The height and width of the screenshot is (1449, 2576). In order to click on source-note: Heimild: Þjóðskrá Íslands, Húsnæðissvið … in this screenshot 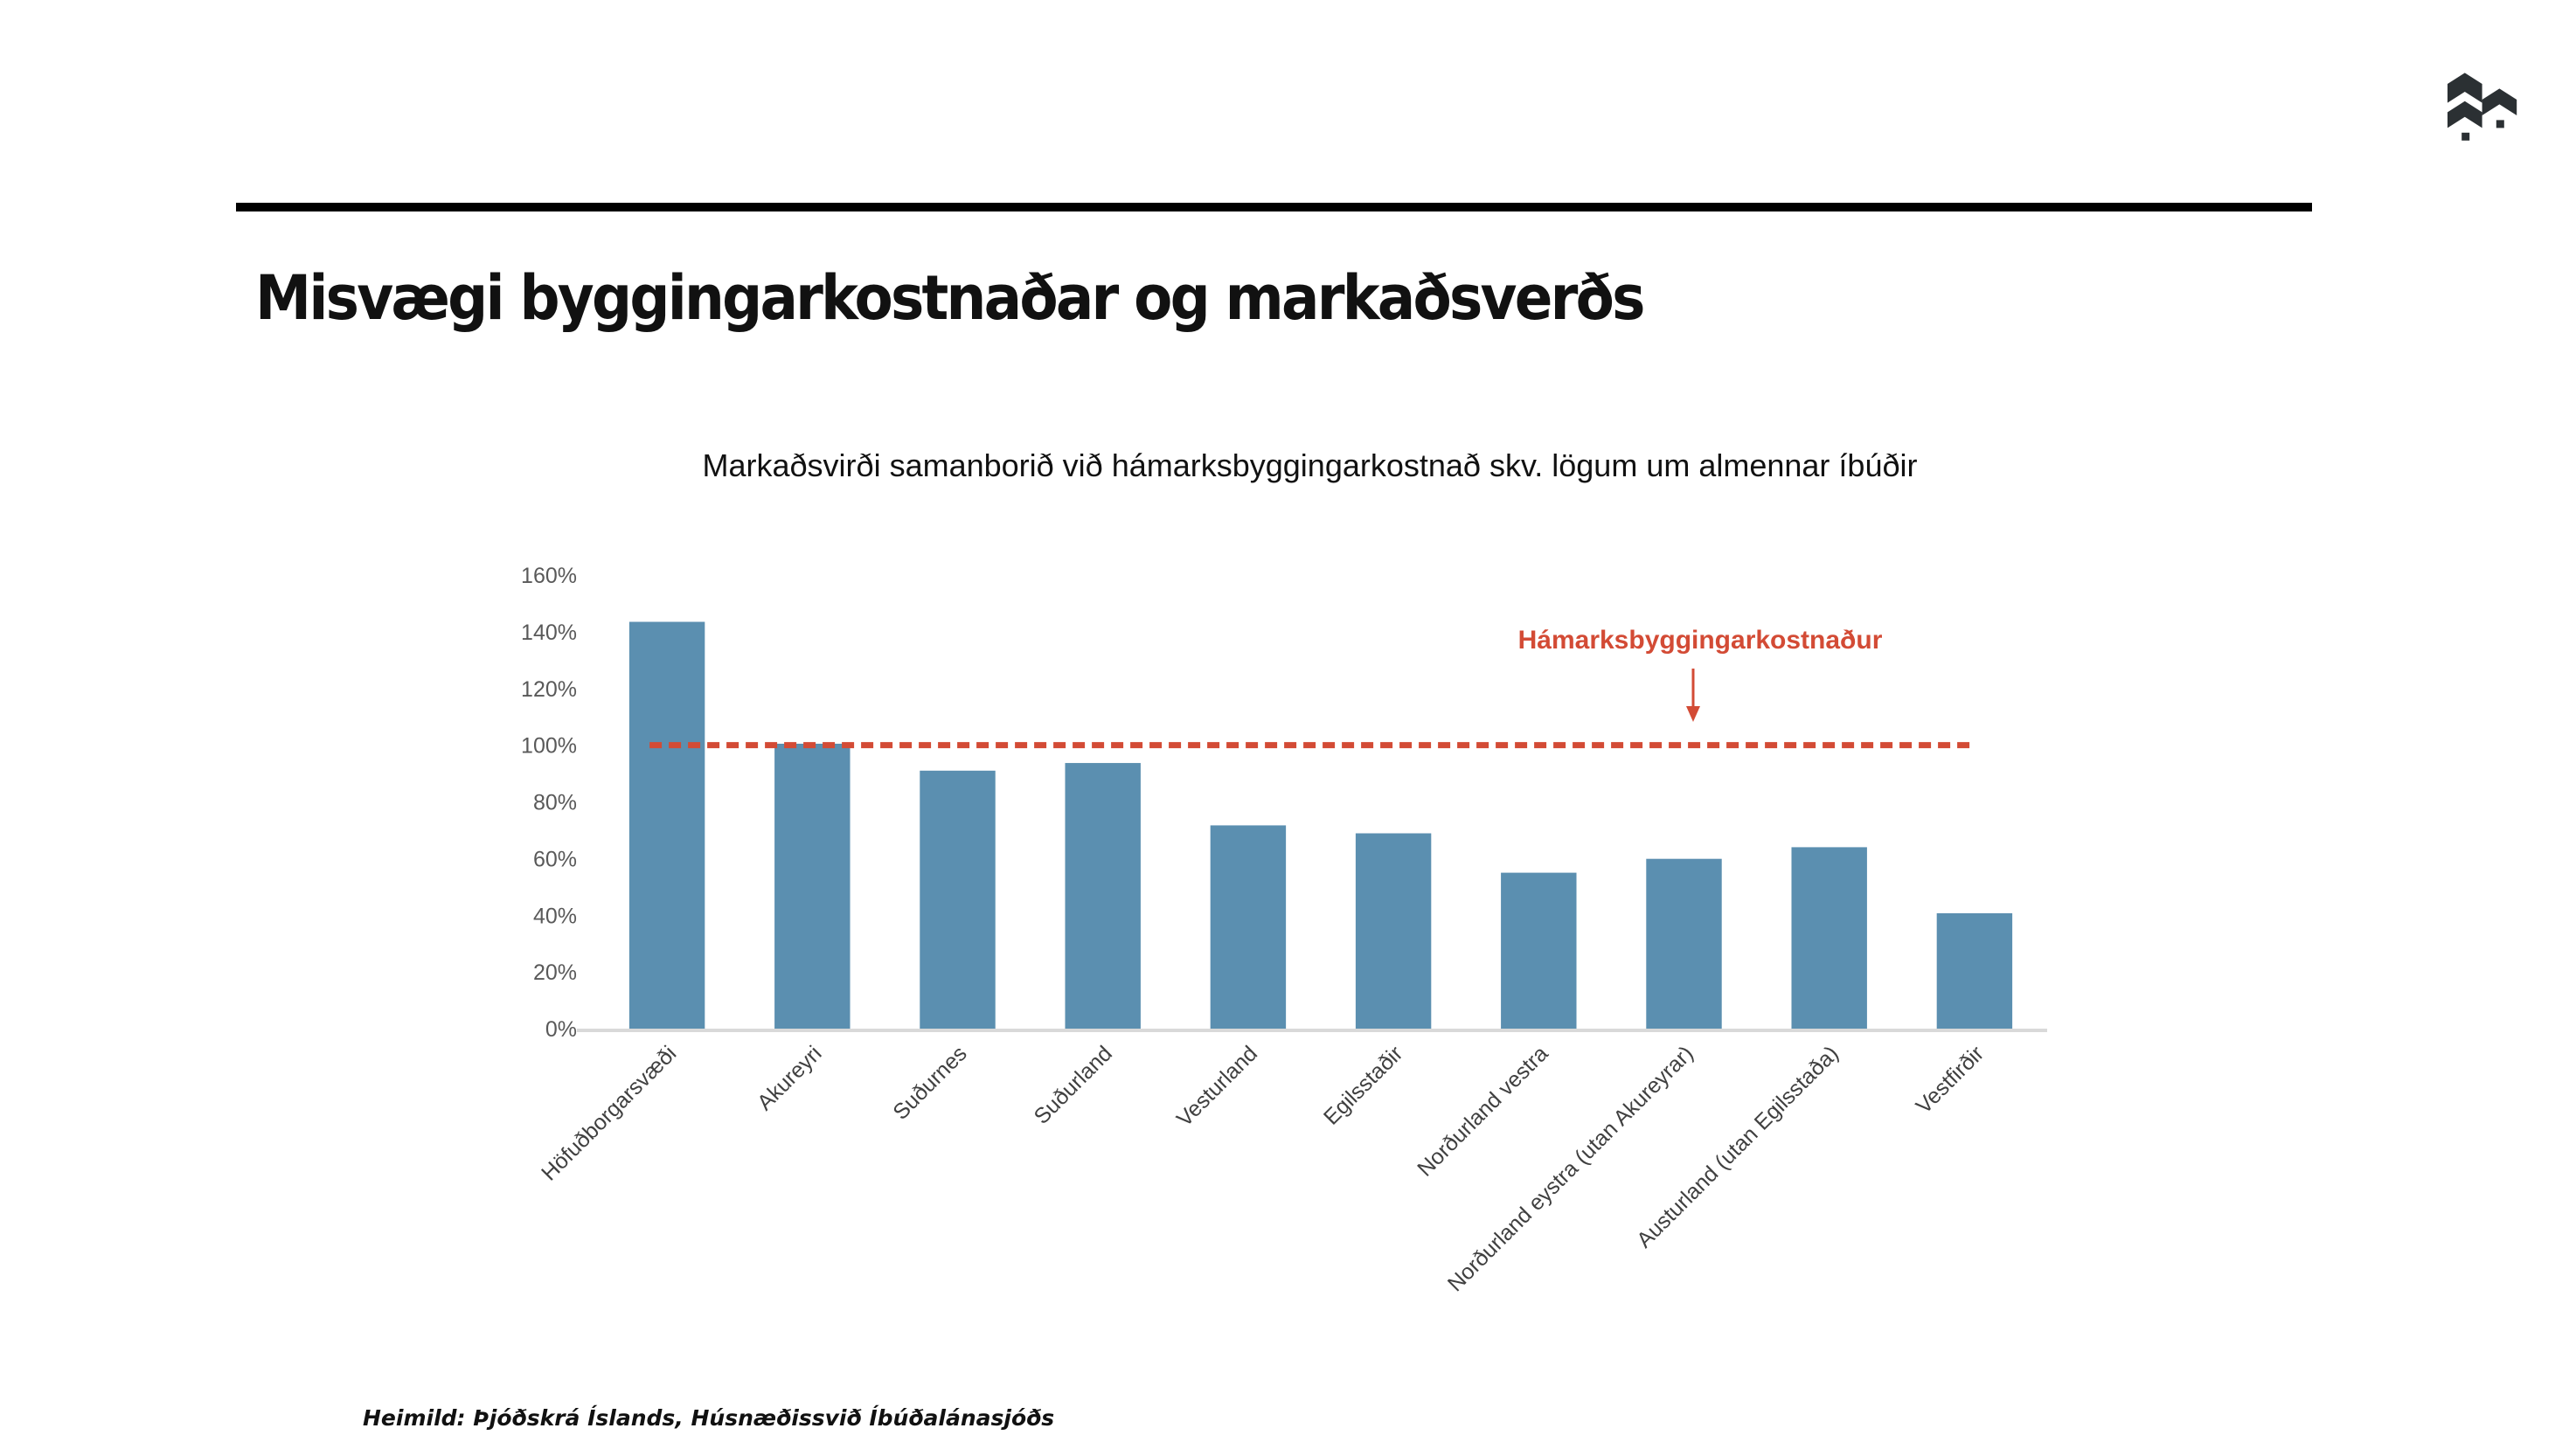, I will do `click(709, 1418)`.